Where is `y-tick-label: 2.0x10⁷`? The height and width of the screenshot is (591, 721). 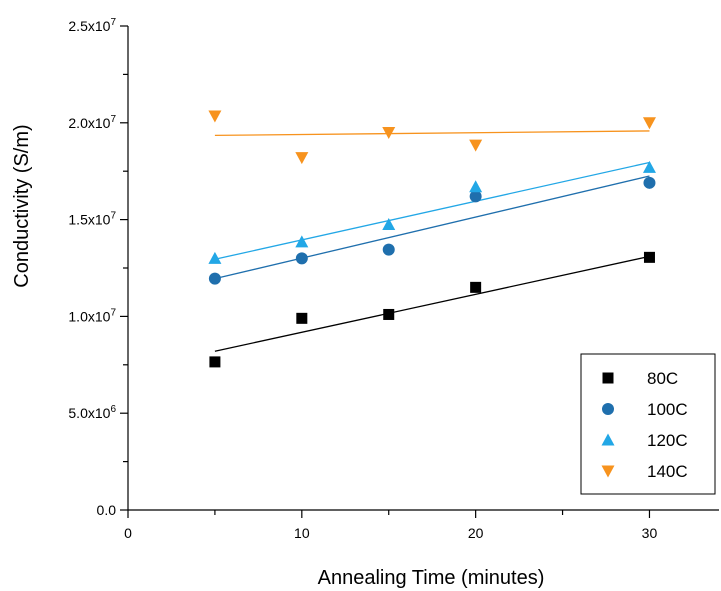
y-tick-label: 2.0x10⁷ is located at coordinates (92, 122).